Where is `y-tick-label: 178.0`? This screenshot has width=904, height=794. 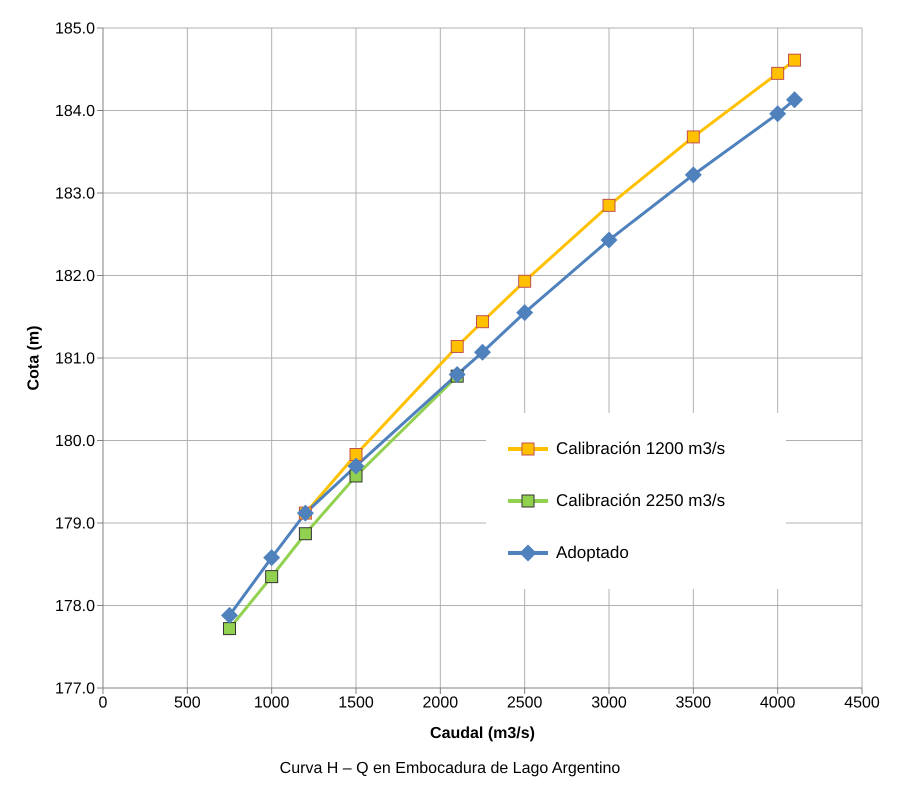
y-tick-label: 178.0 is located at coordinates (75, 607).